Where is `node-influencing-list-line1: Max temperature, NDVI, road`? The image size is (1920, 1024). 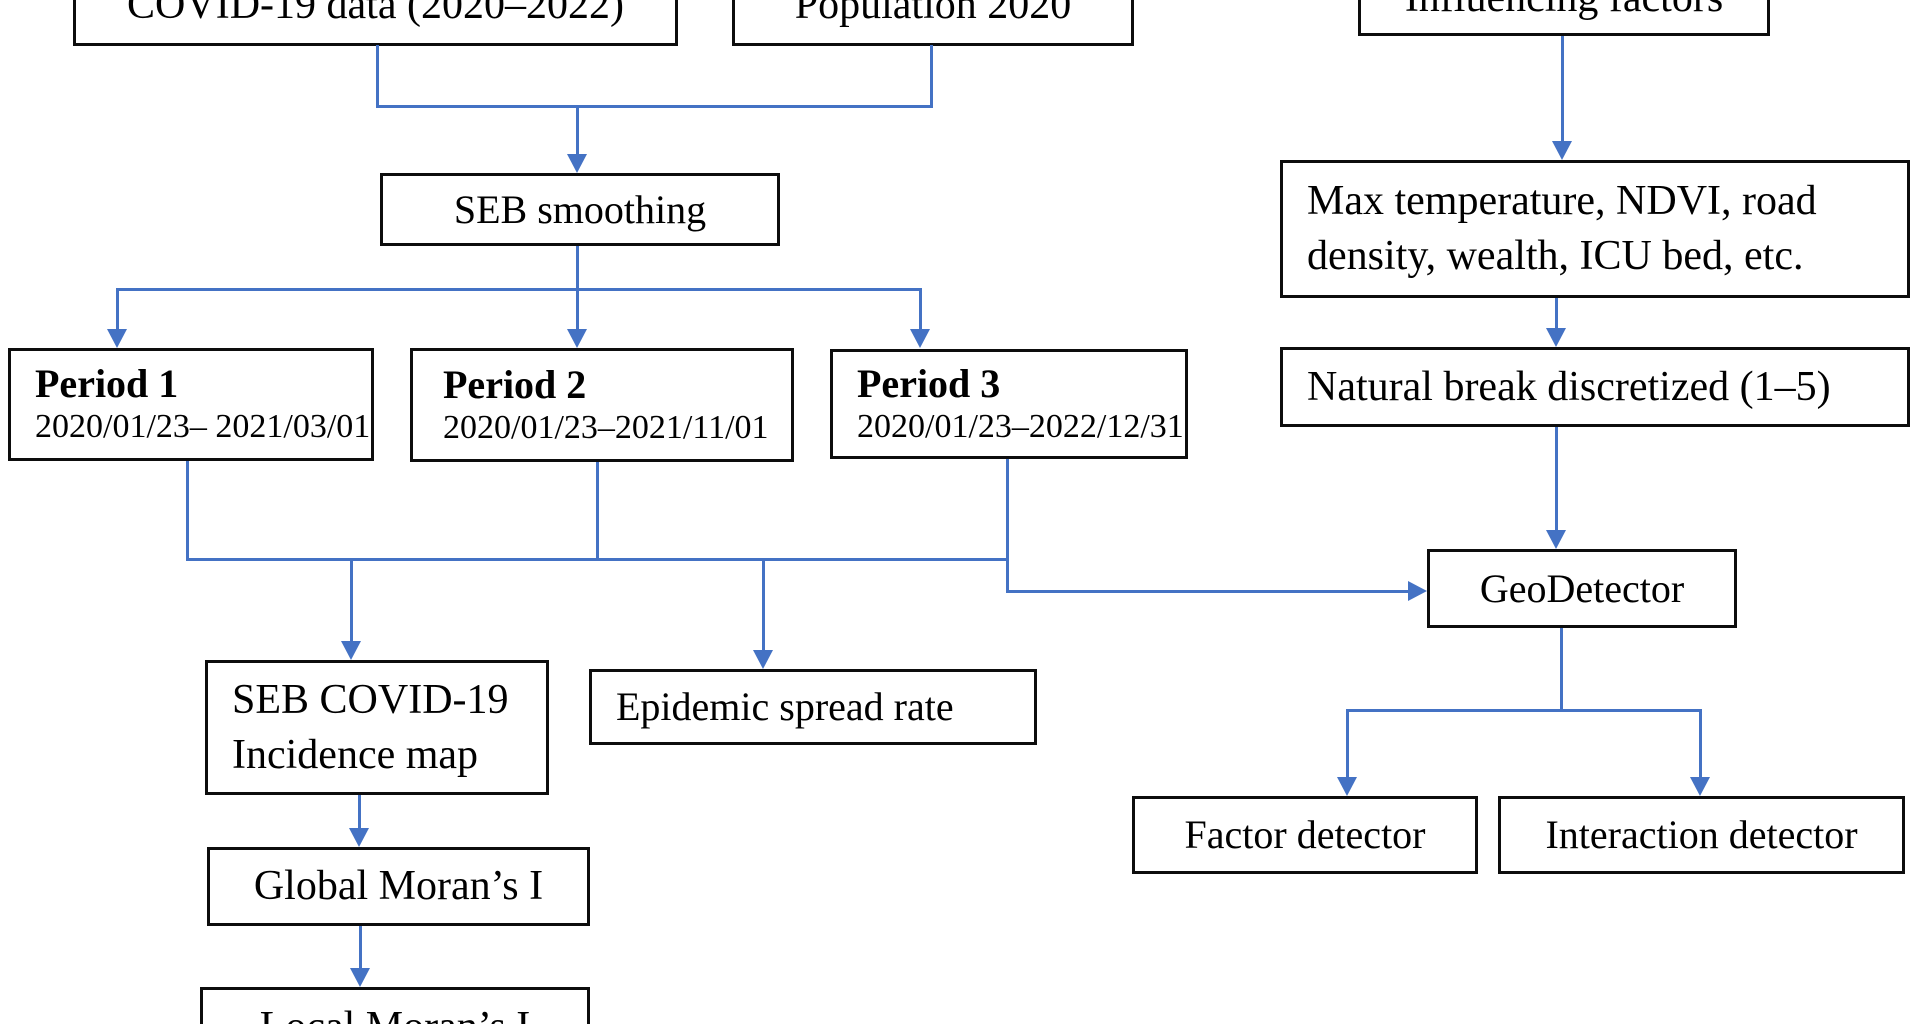
node-influencing-list-line1: Max temperature, NDVI, road is located at coordinates (1562, 201).